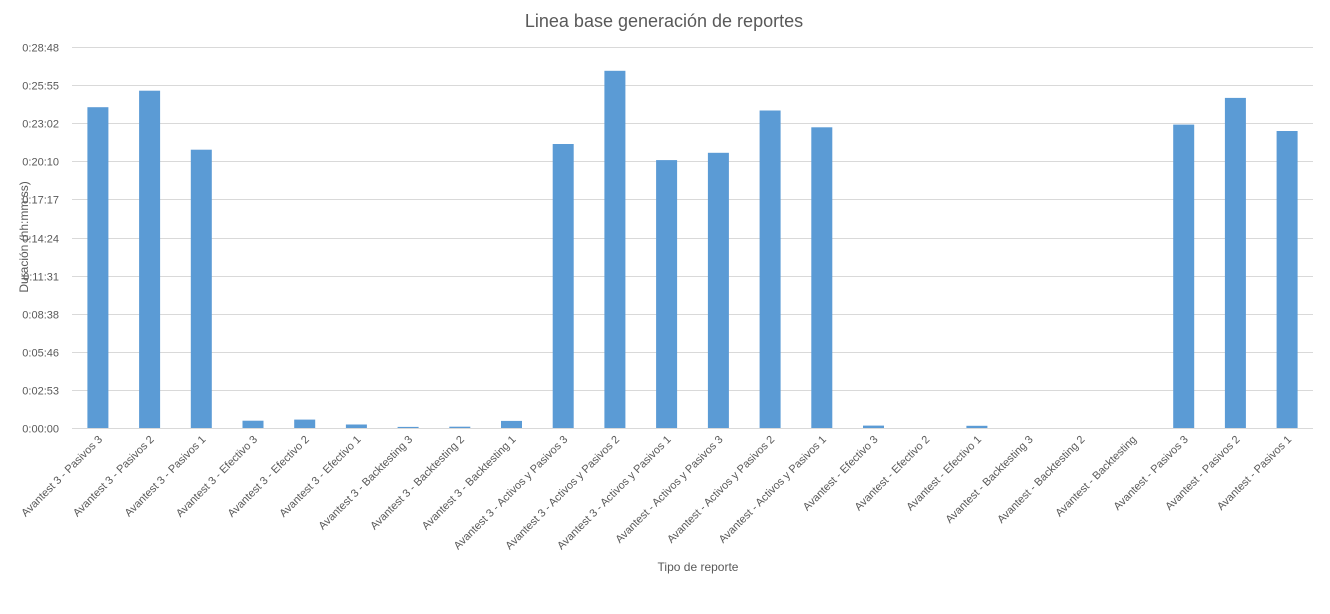  I want to click on x-axis-title: Tipo de reporte, so click(698, 567).